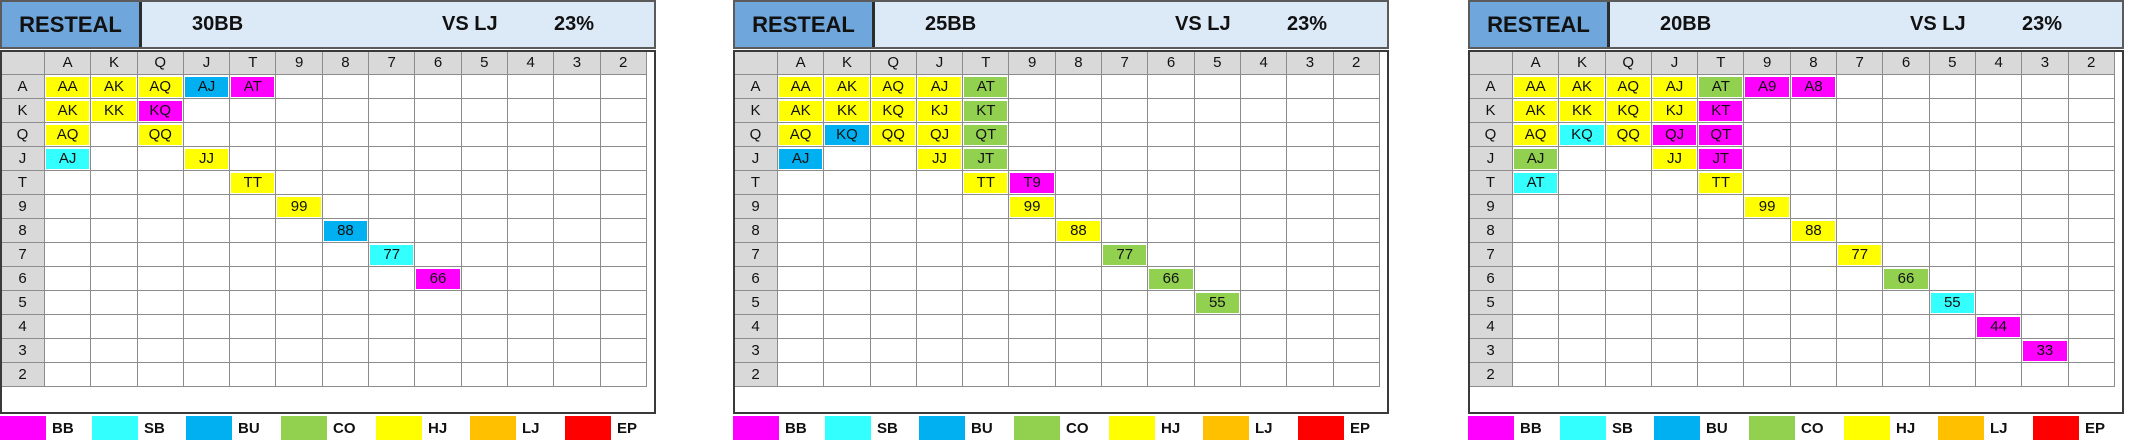 This screenshot has width=2132, height=442. What do you see at coordinates (438, 428) in the screenshot?
I see `legend-label: HJ` at bounding box center [438, 428].